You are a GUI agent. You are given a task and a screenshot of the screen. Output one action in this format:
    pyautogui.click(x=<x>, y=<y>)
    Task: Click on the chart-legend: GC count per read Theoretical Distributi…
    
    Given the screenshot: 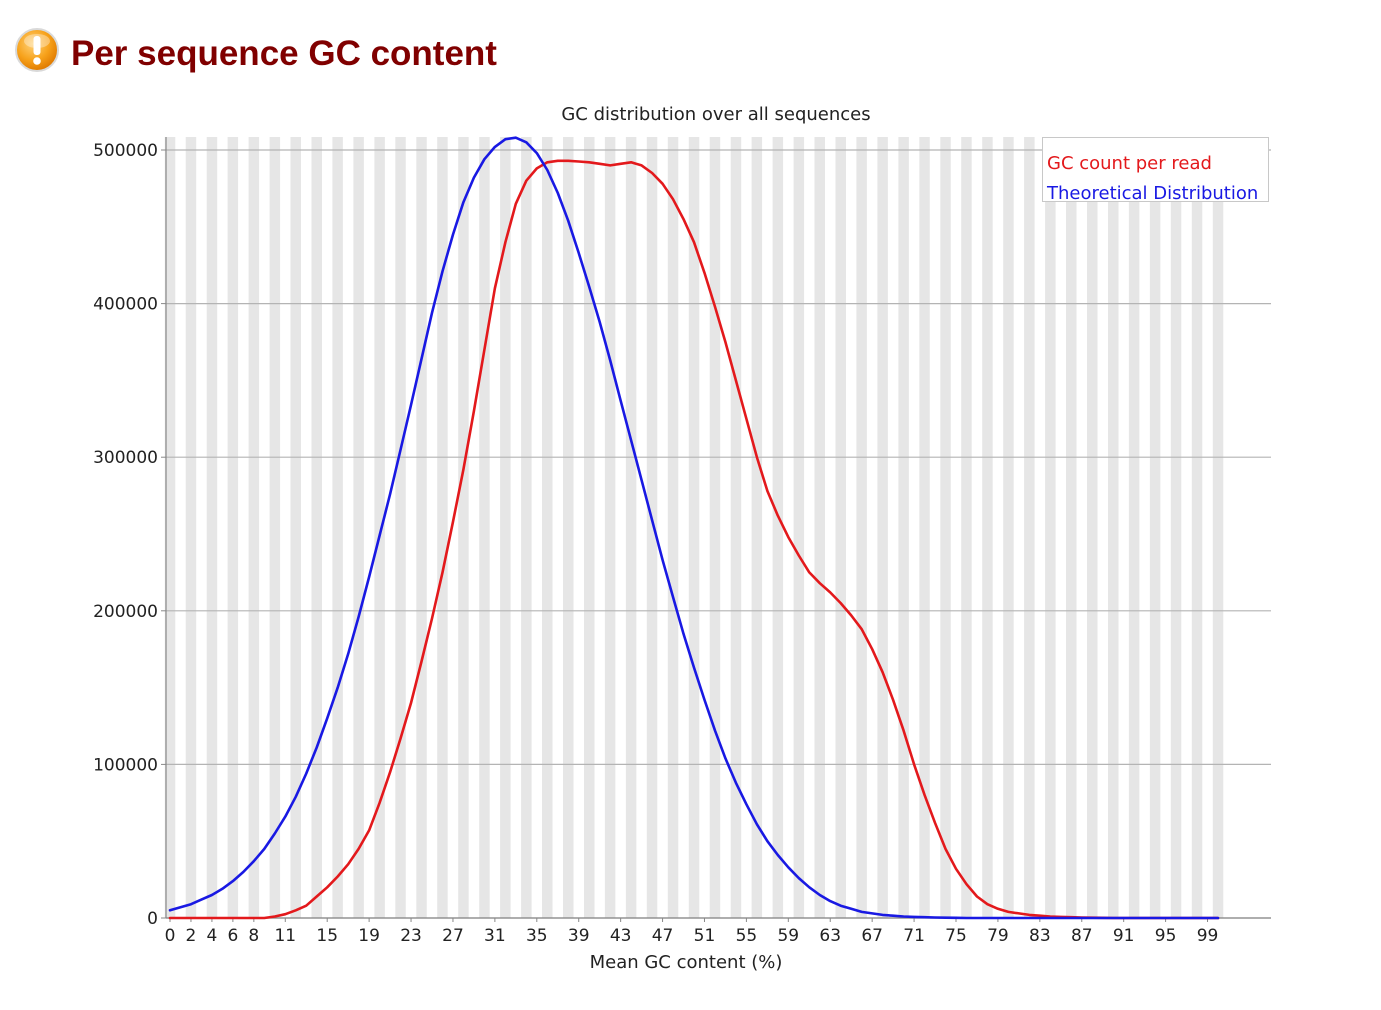 What is the action you would take?
    pyautogui.click(x=1155, y=170)
    